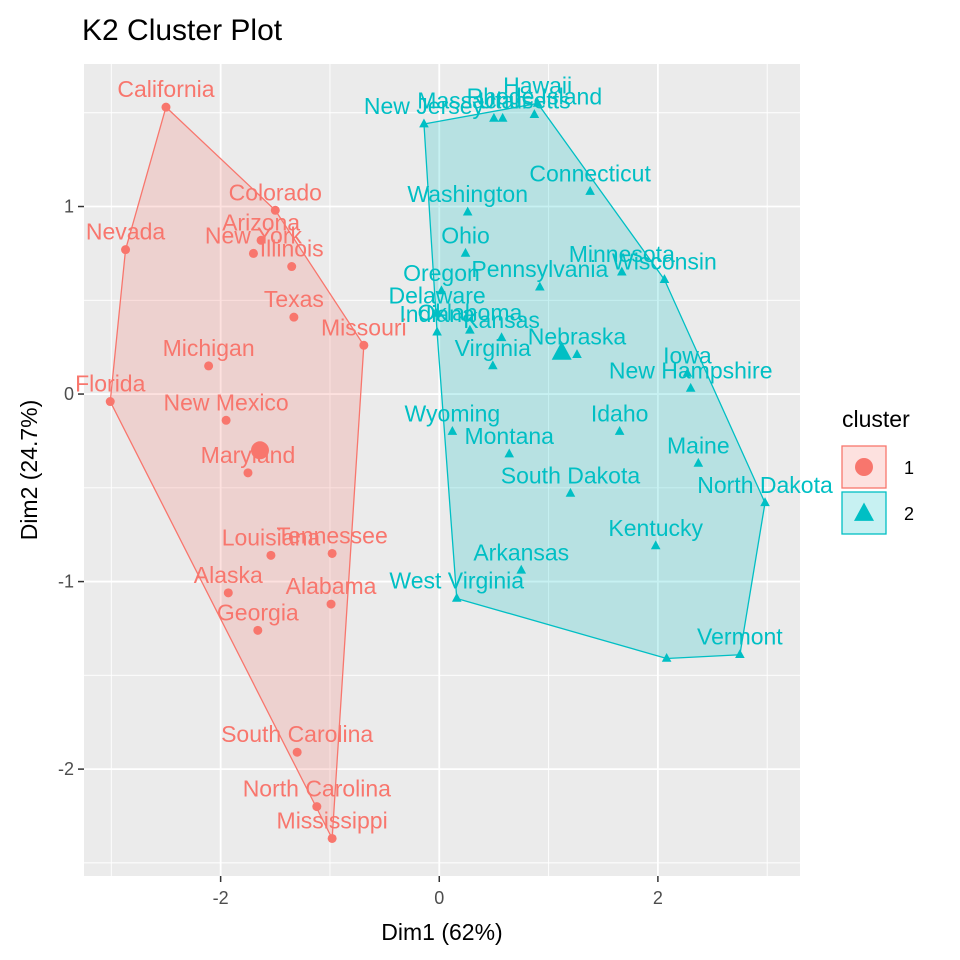 The width and height of the screenshot is (960, 960). I want to click on x-axis-title: Dim1 (62%), so click(441, 932).